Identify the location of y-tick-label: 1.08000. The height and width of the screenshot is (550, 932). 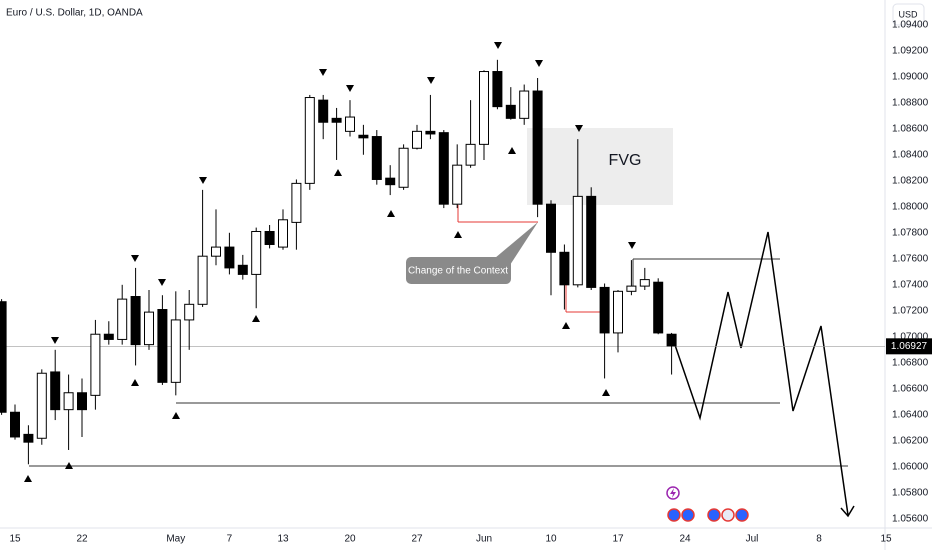
(910, 206).